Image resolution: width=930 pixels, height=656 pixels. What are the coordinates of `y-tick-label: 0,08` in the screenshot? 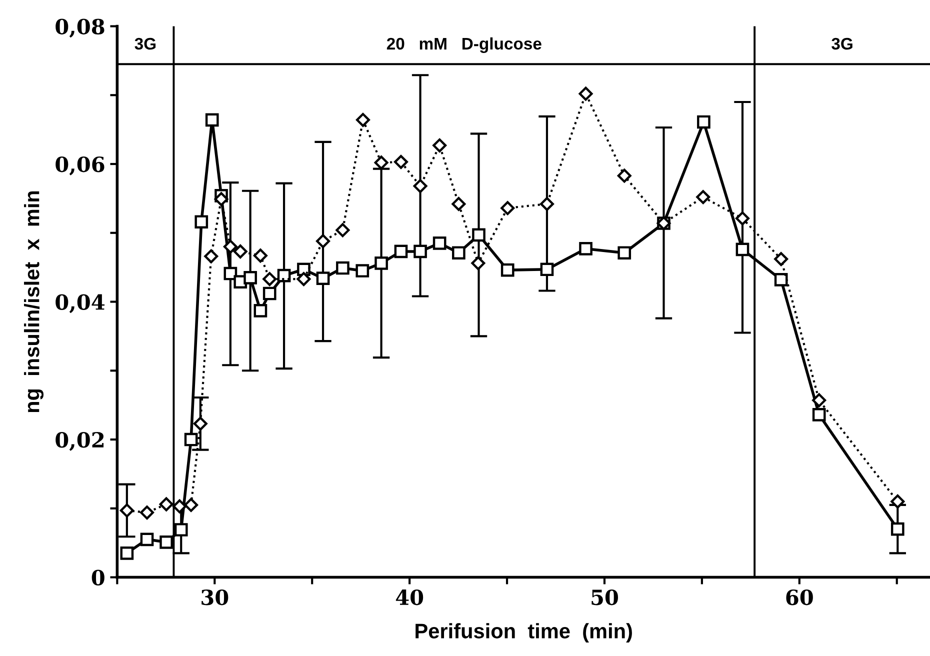 It's located at (80, 28).